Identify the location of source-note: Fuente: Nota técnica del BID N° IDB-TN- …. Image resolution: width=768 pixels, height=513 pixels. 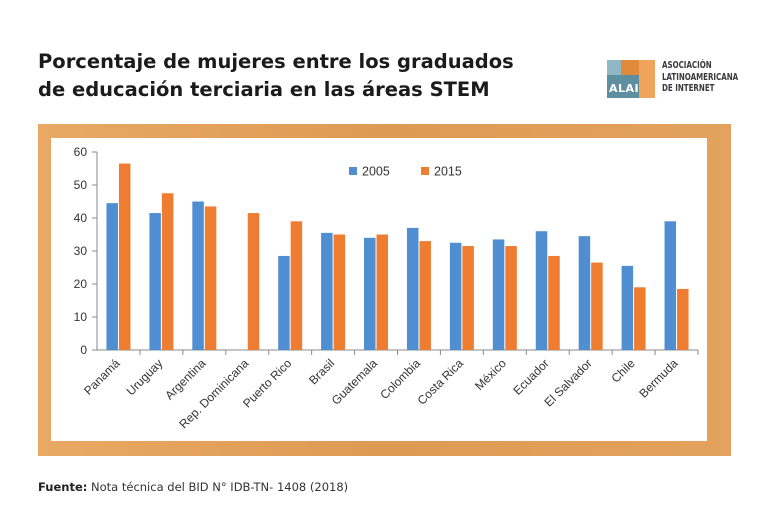
(193, 487).